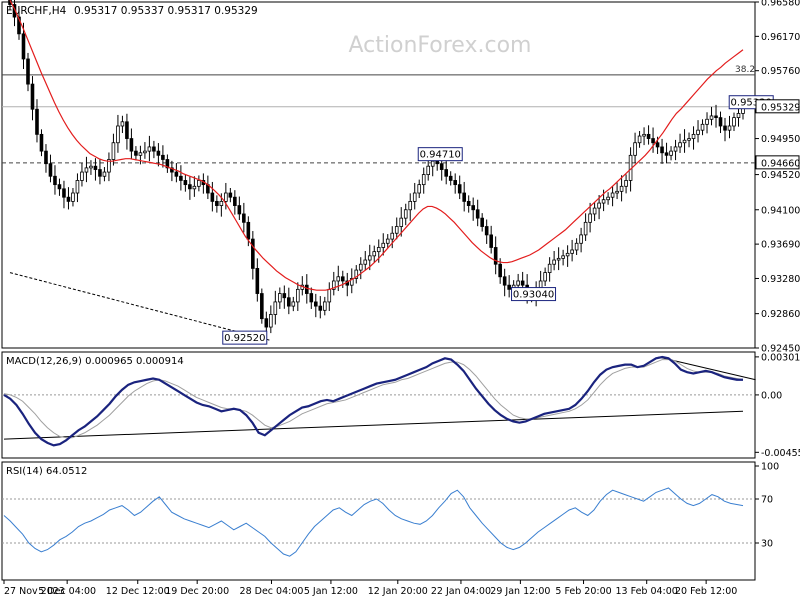 Image resolution: width=800 pixels, height=600 pixels. What do you see at coordinates (373, 425) in the screenshot?
I see `macd-trendline` at bounding box center [373, 425].